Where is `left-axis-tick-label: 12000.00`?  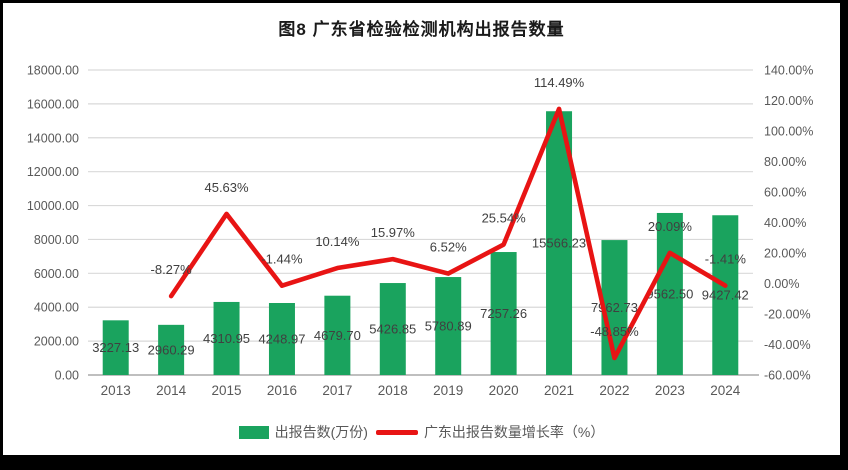 left-axis-tick-label: 12000.00 is located at coordinates (53, 172).